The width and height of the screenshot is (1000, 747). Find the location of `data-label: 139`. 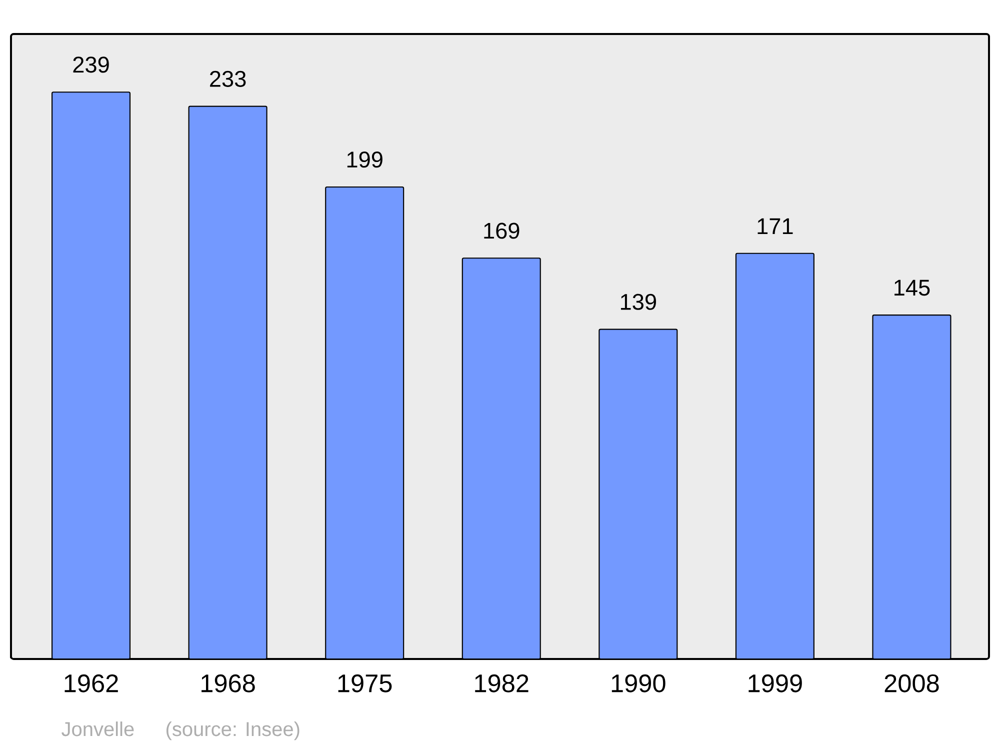

data-label: 139 is located at coordinates (638, 302).